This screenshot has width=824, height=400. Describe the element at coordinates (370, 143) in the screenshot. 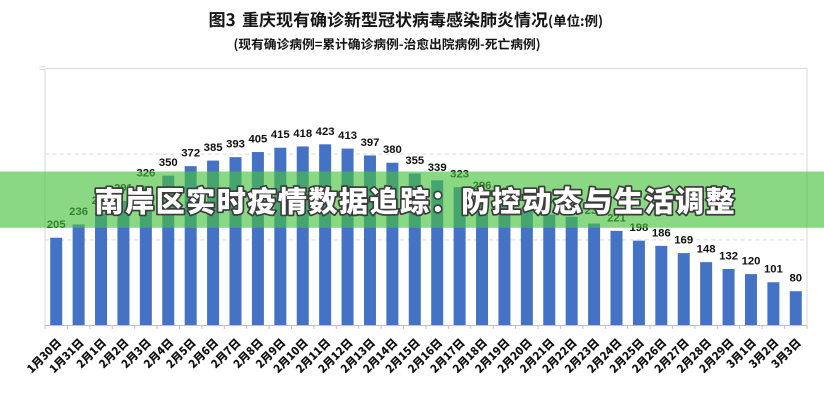

I see `svg-text: 397` at that location.